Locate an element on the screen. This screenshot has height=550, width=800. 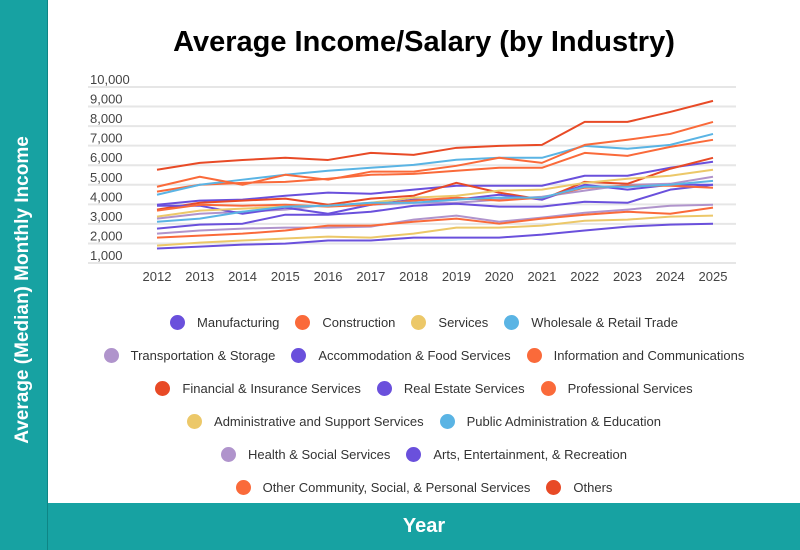
legend-item: Arts, Entertainment, & Recreation is located at coordinates (516, 454).